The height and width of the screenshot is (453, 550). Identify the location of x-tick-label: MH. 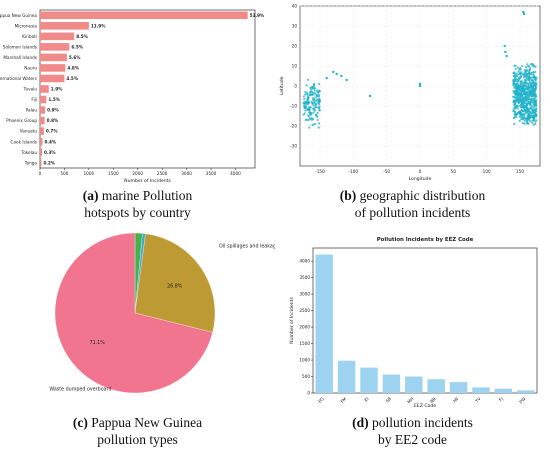
(410, 400).